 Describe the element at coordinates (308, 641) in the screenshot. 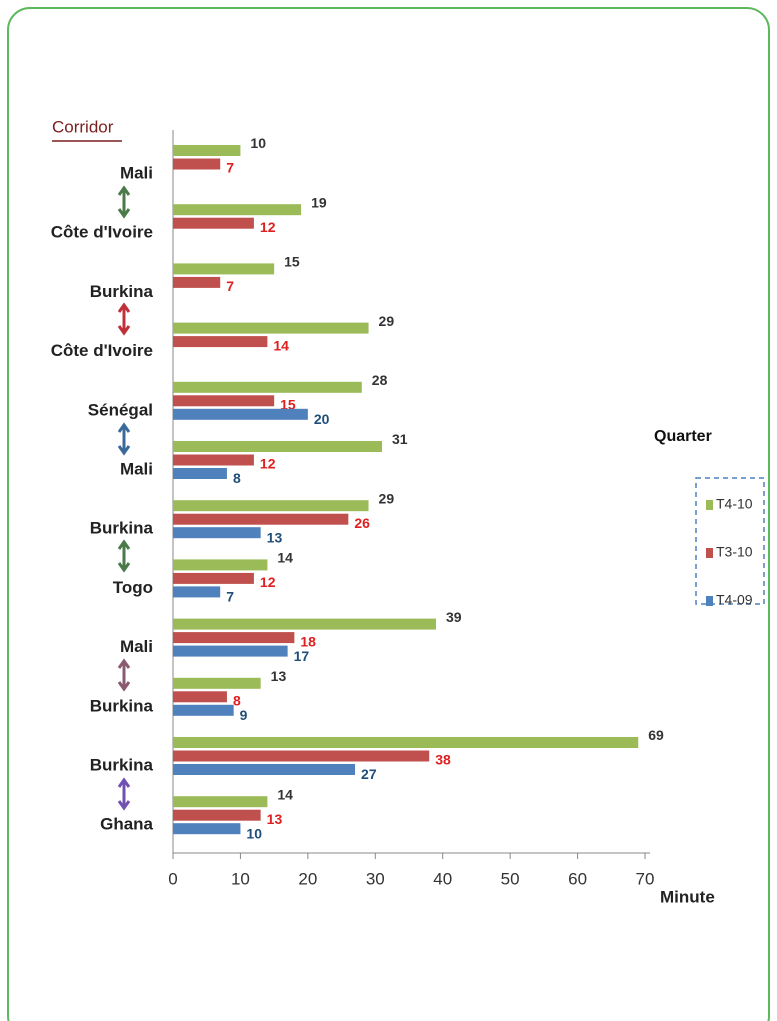

I see `value-label: 18` at that location.